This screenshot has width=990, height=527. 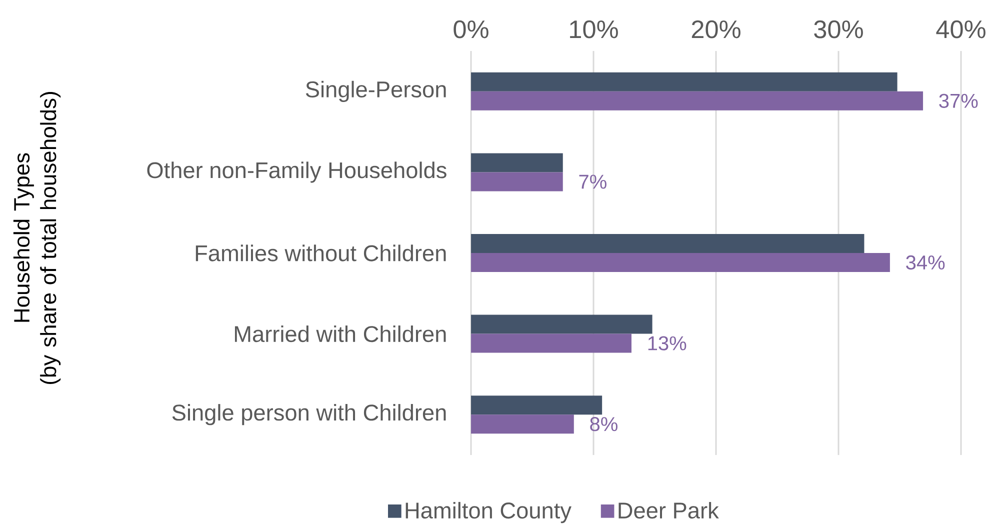 What do you see at coordinates (592, 181) in the screenshot?
I see `data-label: 7%` at bounding box center [592, 181].